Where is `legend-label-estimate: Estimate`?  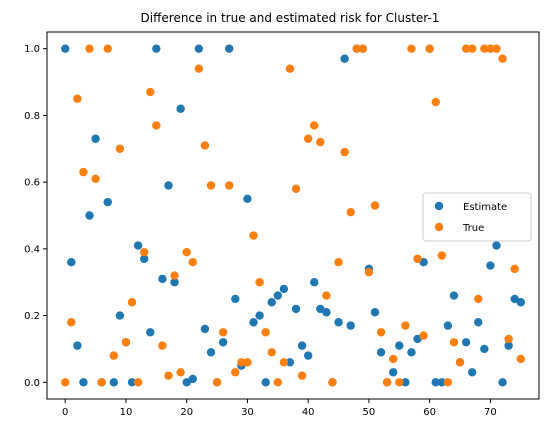 legend-label-estimate: Estimate is located at coordinates (485, 207).